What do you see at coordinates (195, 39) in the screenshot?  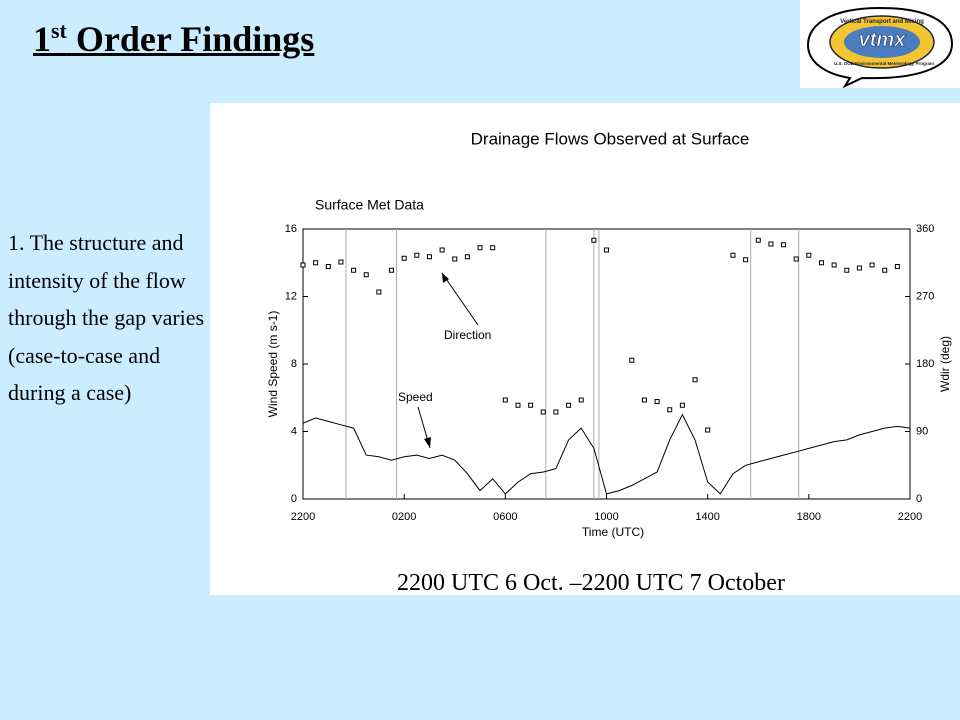 I see `title-text: Order Findings` at bounding box center [195, 39].